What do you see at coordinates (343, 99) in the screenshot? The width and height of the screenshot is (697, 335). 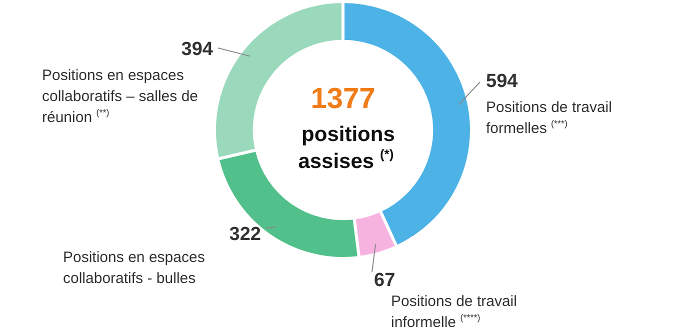 I see `text: 1377` at bounding box center [343, 99].